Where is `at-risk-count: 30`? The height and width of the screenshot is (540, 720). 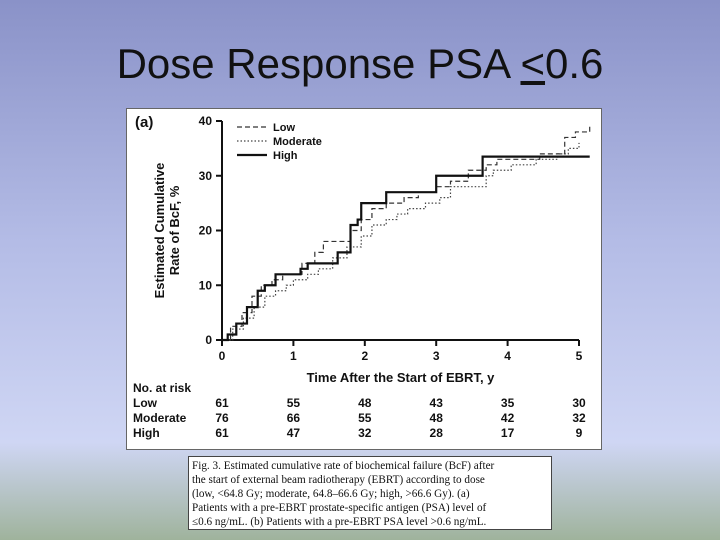 at-risk-count: 30 is located at coordinates (579, 403).